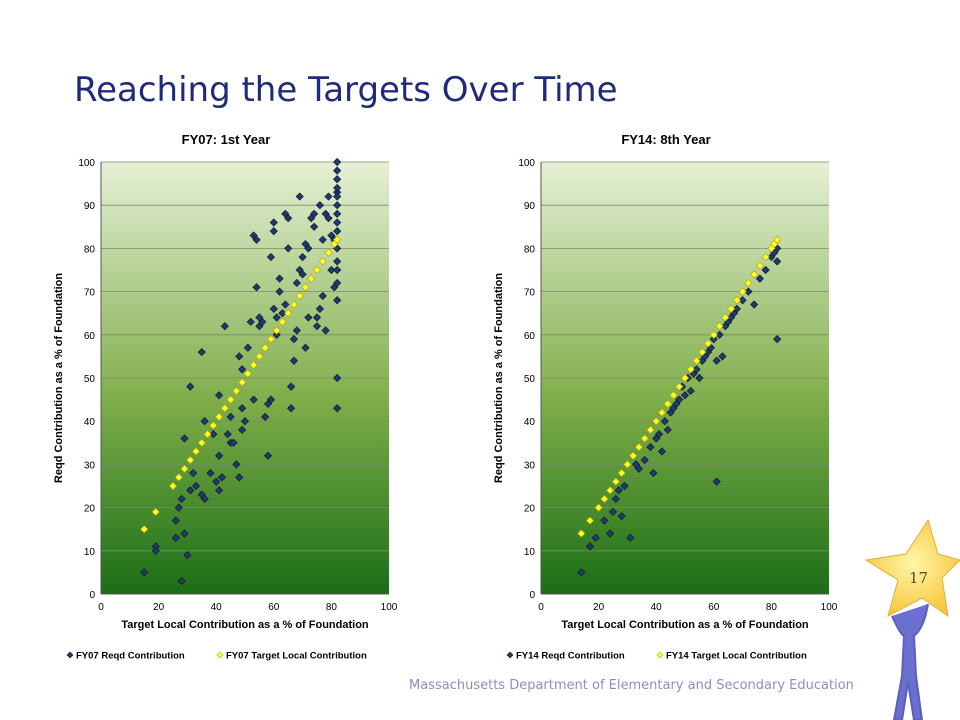  Describe the element at coordinates (772, 607) in the screenshot. I see `x-tick-label: 80` at that location.